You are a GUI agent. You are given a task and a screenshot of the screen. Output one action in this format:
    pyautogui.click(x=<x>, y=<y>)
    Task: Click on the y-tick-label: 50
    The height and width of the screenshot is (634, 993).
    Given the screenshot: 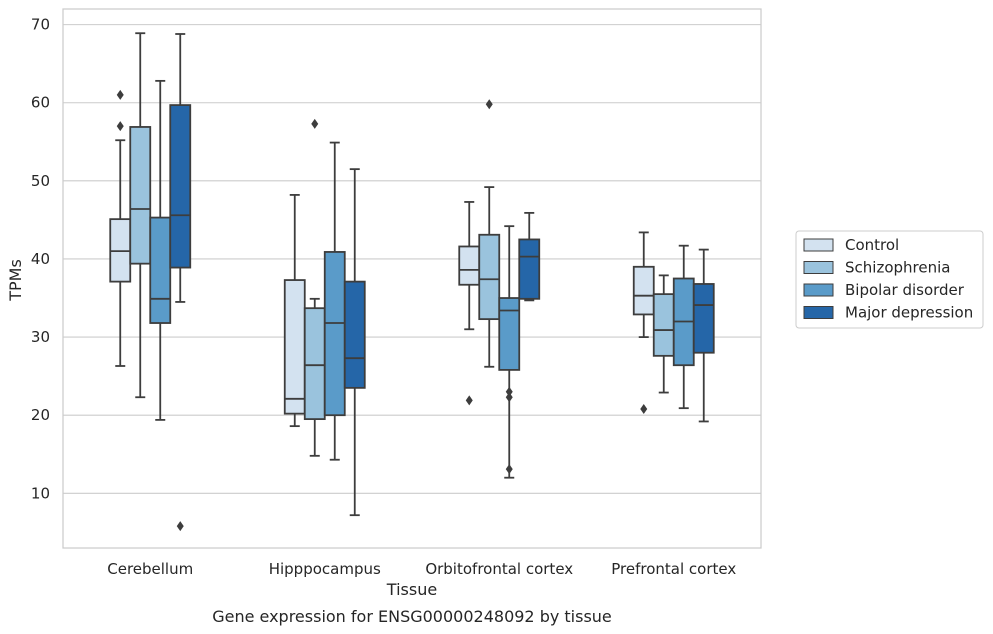 What is the action you would take?
    pyautogui.click(x=40, y=181)
    